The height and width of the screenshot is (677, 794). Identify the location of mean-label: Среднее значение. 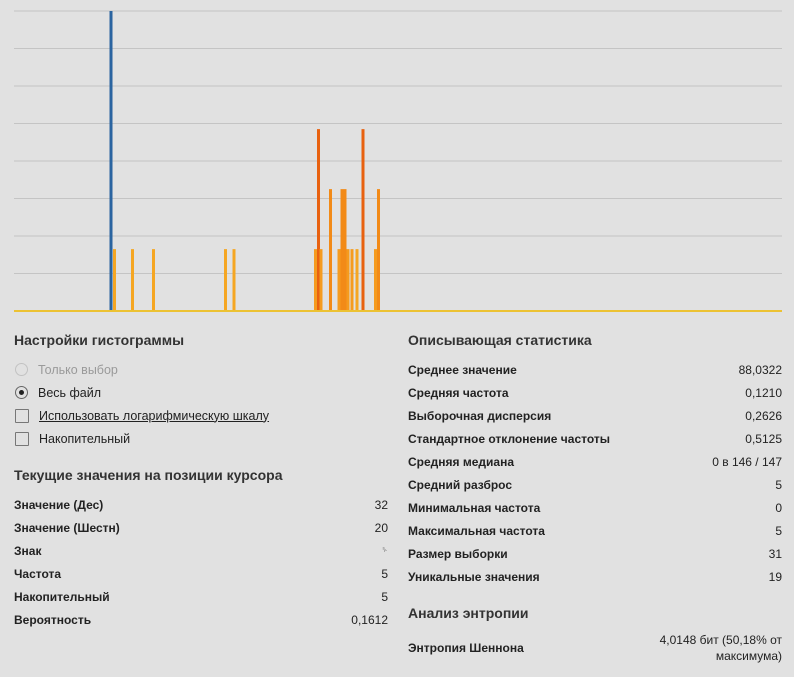
(462, 369).